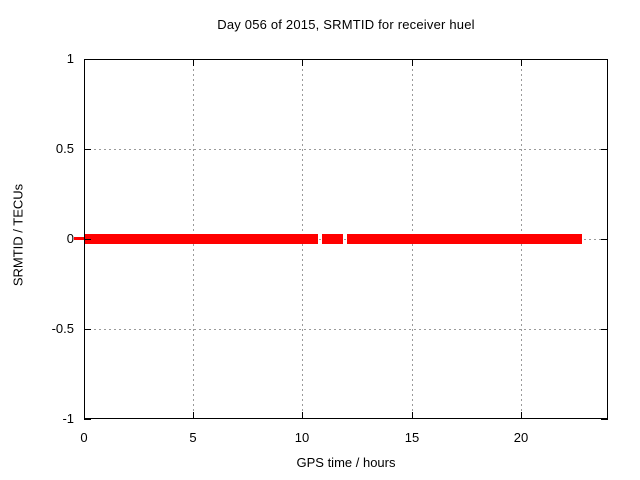 The height and width of the screenshot is (480, 640). Describe the element at coordinates (412, 437) in the screenshot. I see `x-tick-label: 15` at that location.